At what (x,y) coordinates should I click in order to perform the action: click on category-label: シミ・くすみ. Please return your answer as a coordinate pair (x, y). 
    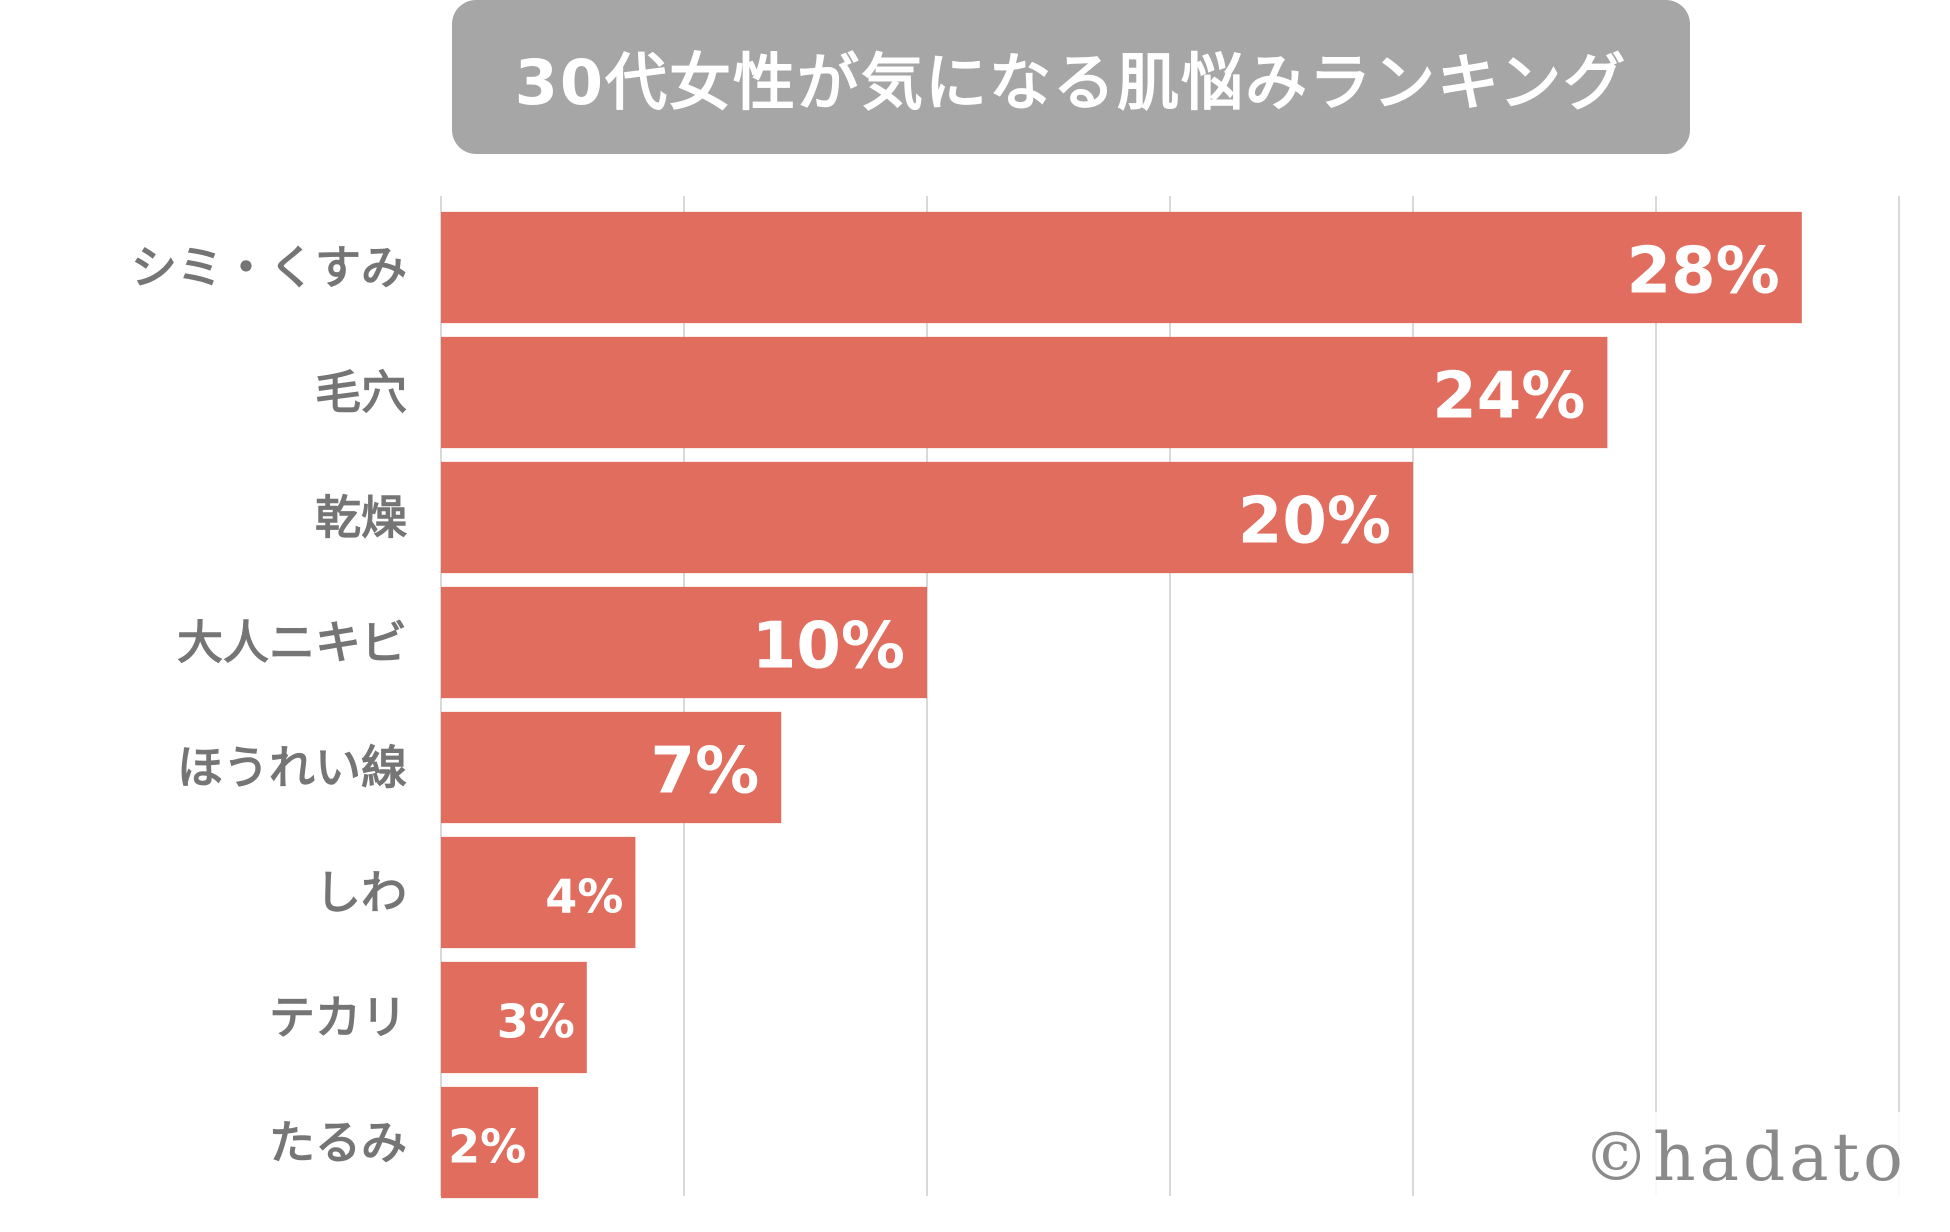
    Looking at the image, I should click on (269, 268).